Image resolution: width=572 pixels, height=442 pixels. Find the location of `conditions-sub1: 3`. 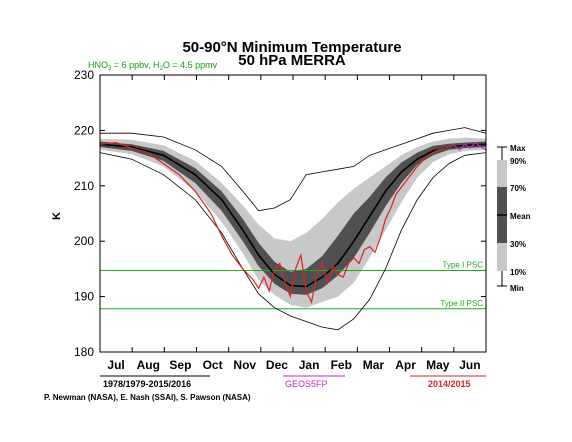

conditions-sub1: 3 is located at coordinates (110, 69).